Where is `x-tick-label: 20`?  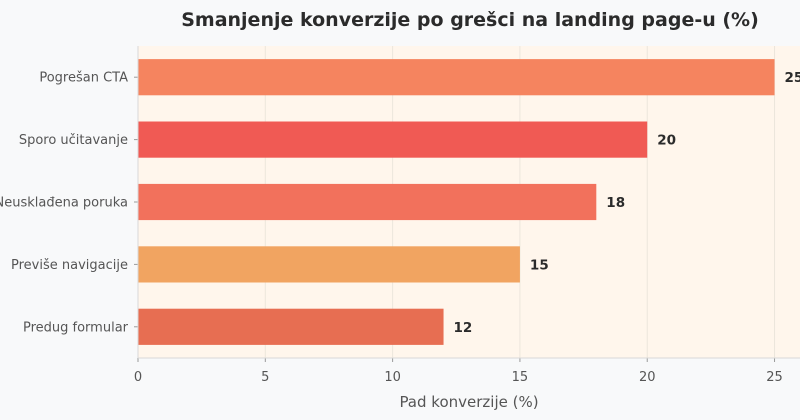
x-tick-label: 20 is located at coordinates (647, 377).